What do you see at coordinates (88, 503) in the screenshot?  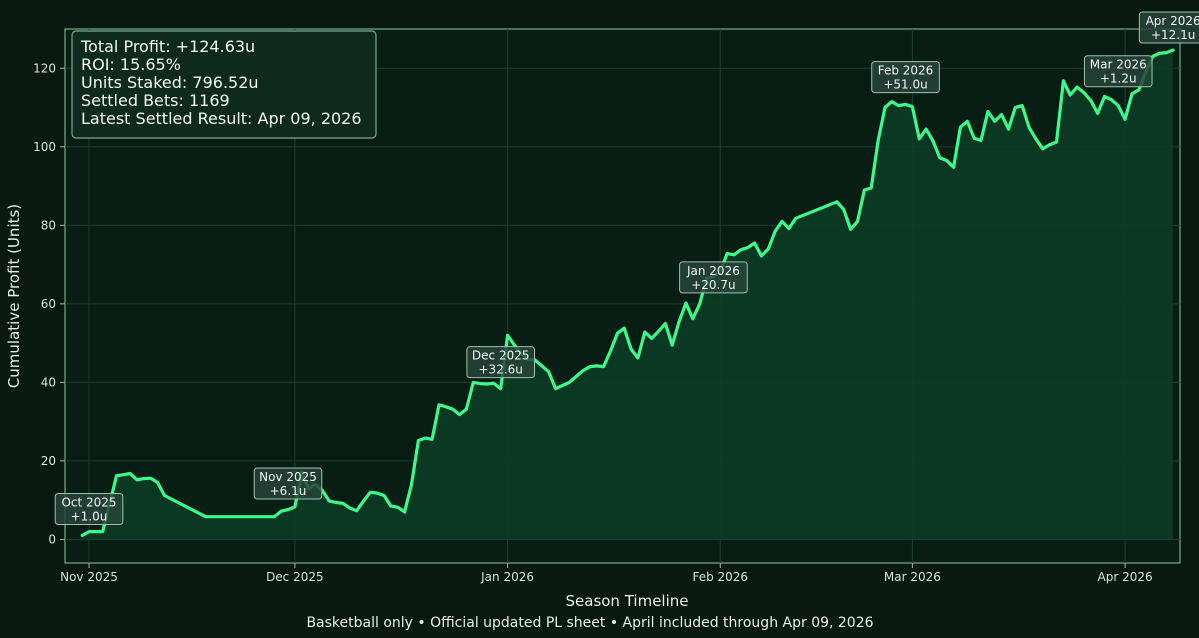 I see `annotation-month: Oct 2025` at bounding box center [88, 503].